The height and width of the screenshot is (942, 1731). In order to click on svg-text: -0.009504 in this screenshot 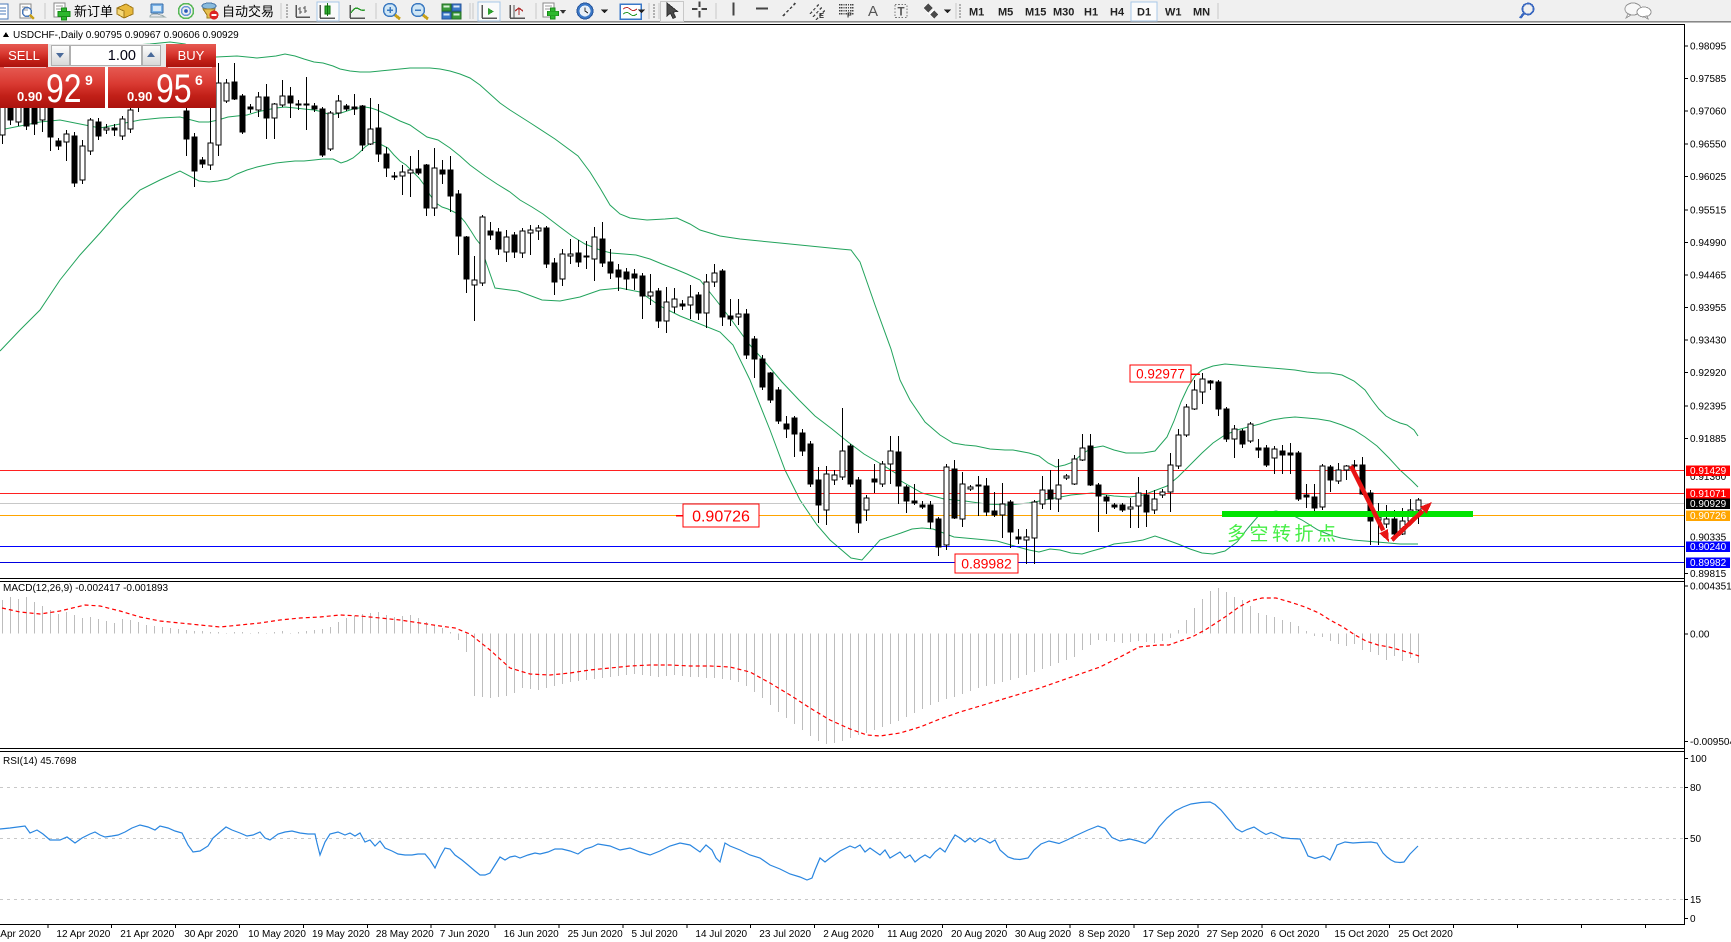, I will do `click(1710, 742)`.